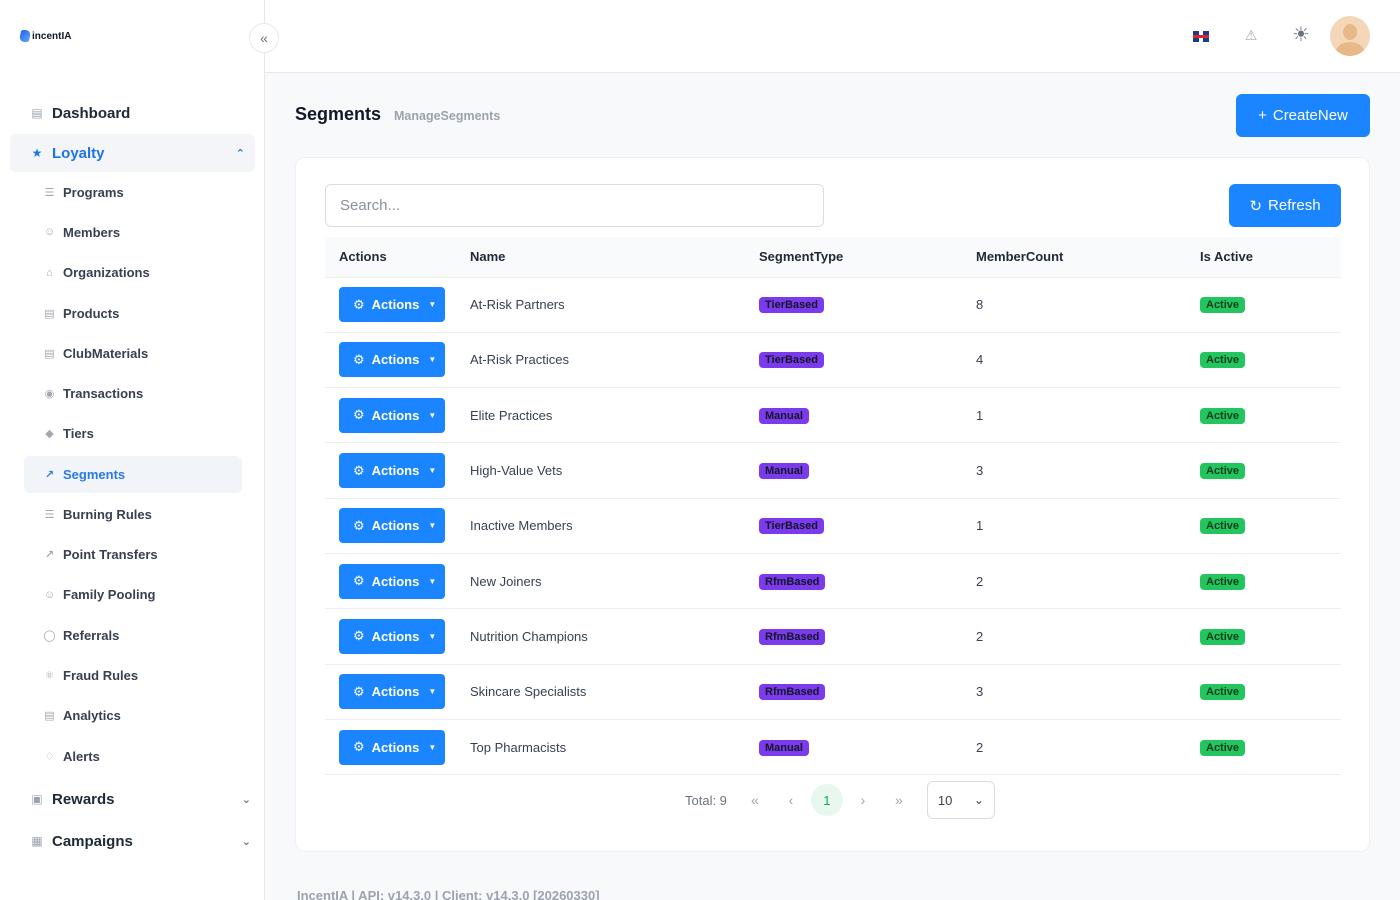  Describe the element at coordinates (49, 353) in the screenshot. I see `document-icon: ▤` at that location.